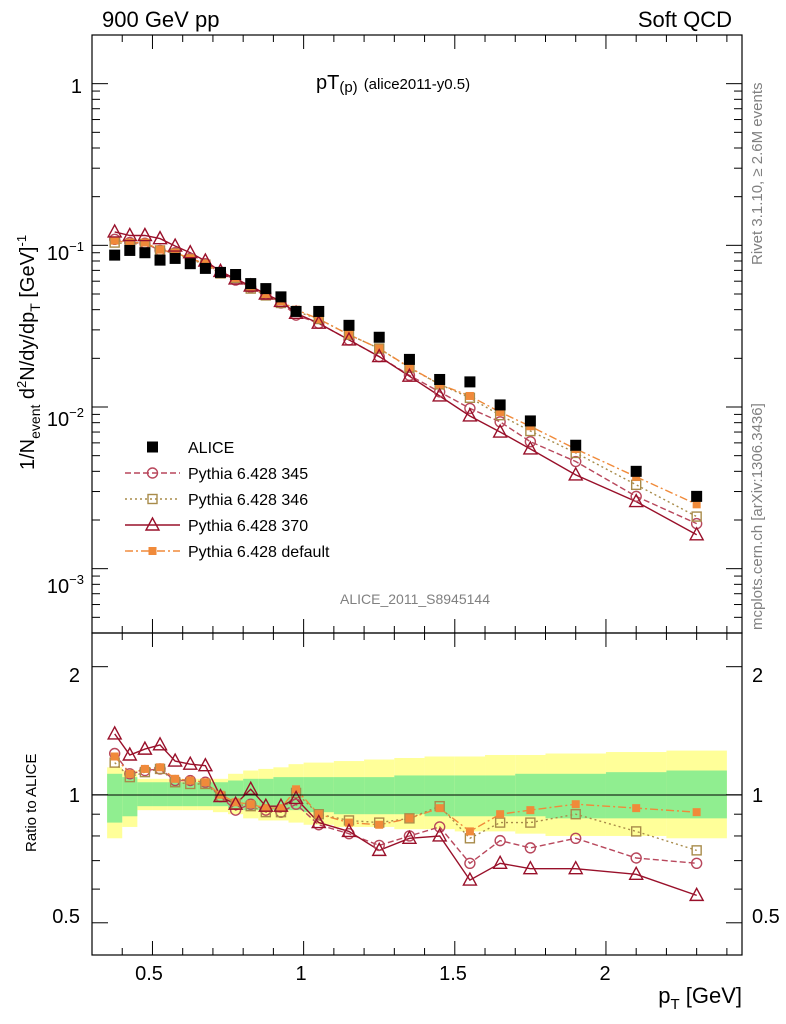  Describe the element at coordinates (766, 917) in the screenshot. I see `ratio-tick-label-0.5-right: 0.5` at that location.